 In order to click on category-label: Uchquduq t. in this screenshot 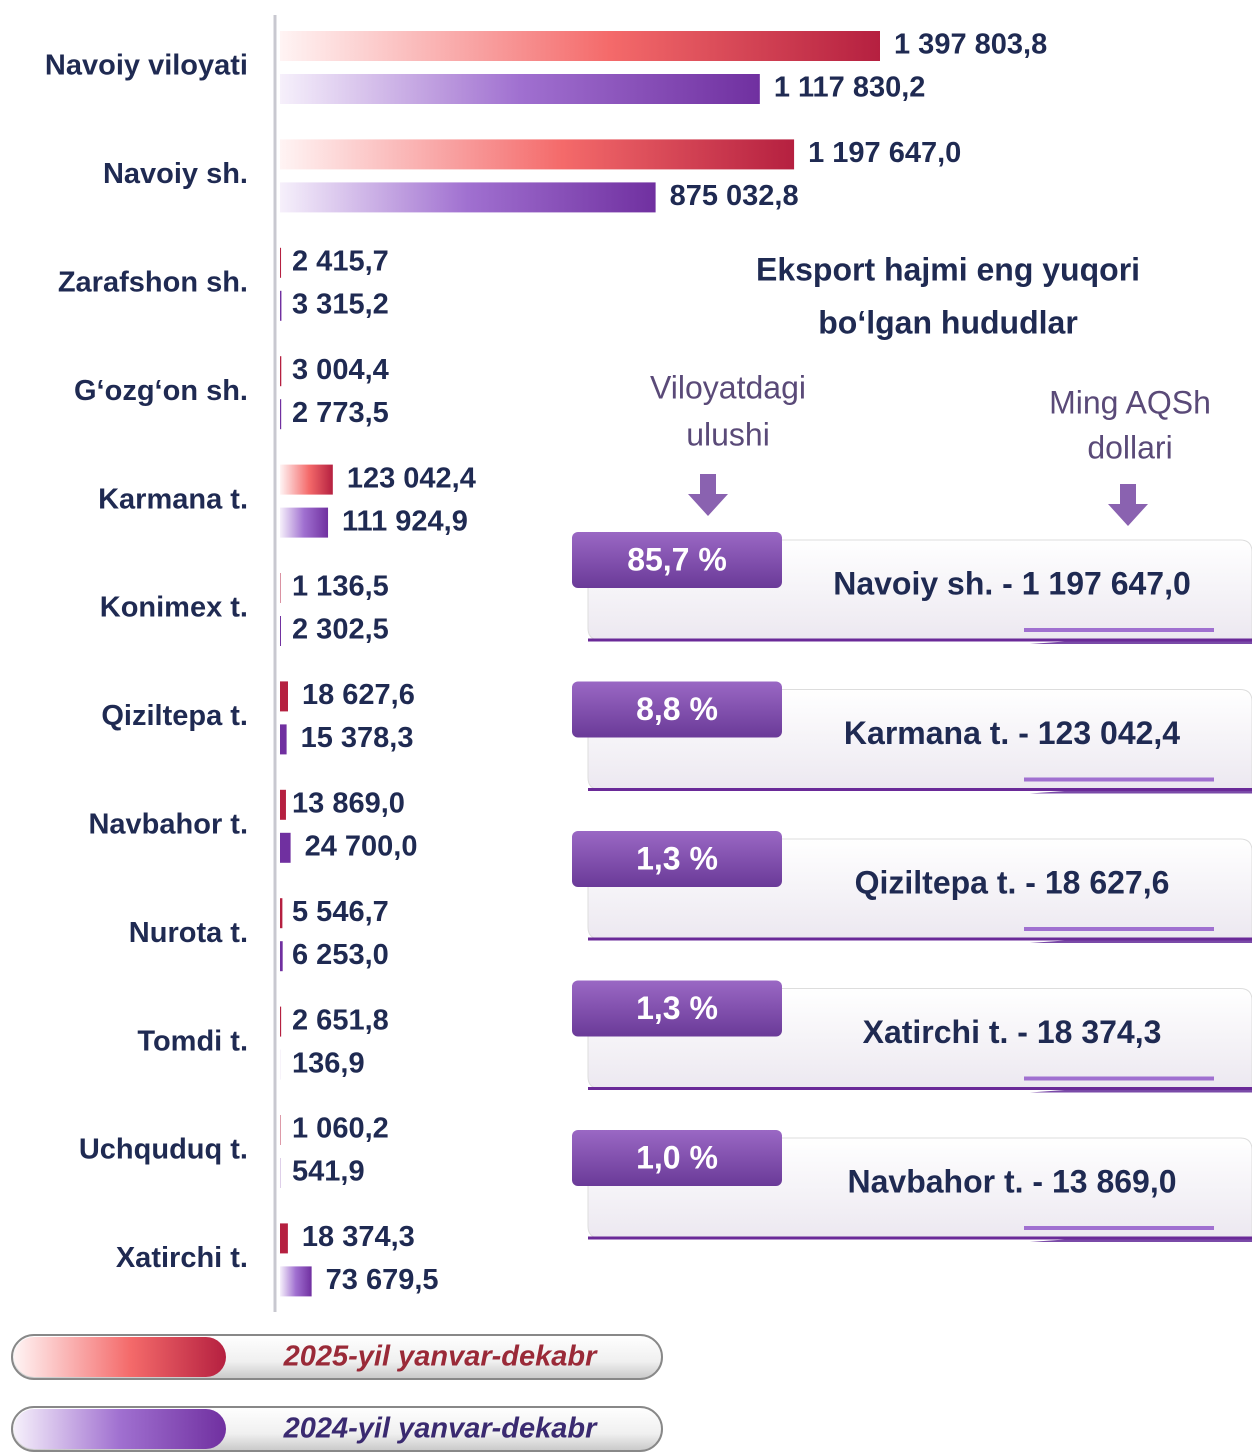, I will do `click(163, 1150)`.